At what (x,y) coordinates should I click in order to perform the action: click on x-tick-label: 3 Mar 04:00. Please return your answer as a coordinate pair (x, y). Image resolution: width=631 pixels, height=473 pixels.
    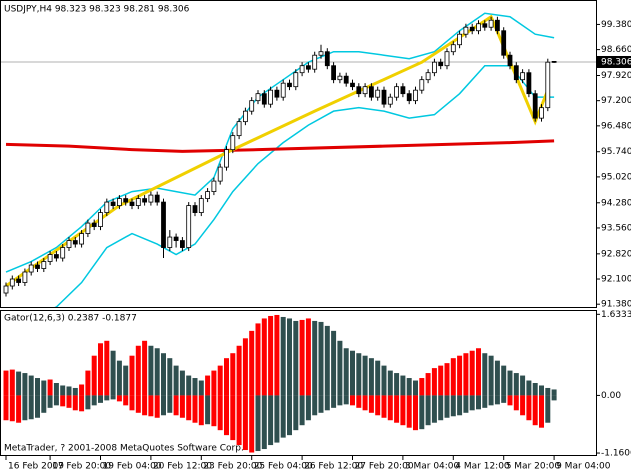
    Looking at the image, I should click on (432, 467).